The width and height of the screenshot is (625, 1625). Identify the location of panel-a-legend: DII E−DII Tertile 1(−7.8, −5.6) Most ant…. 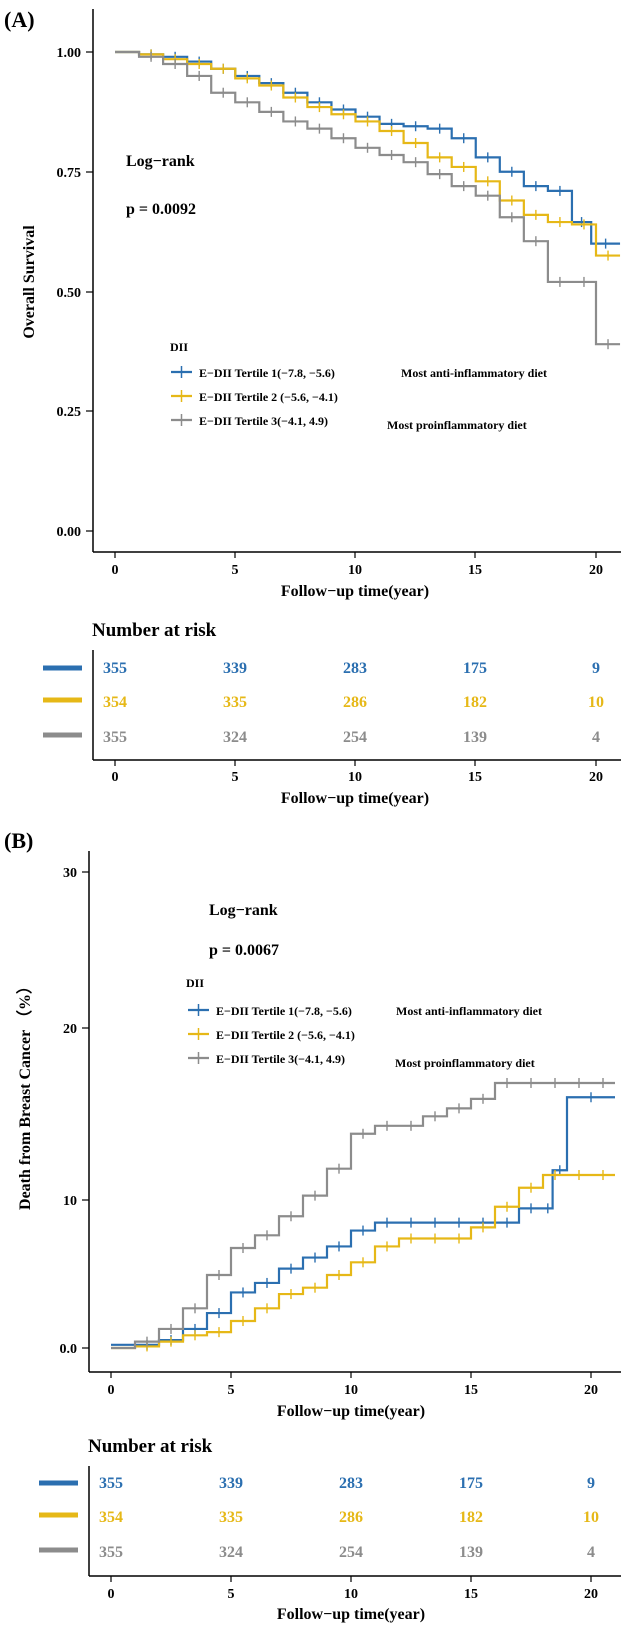
(358, 386).